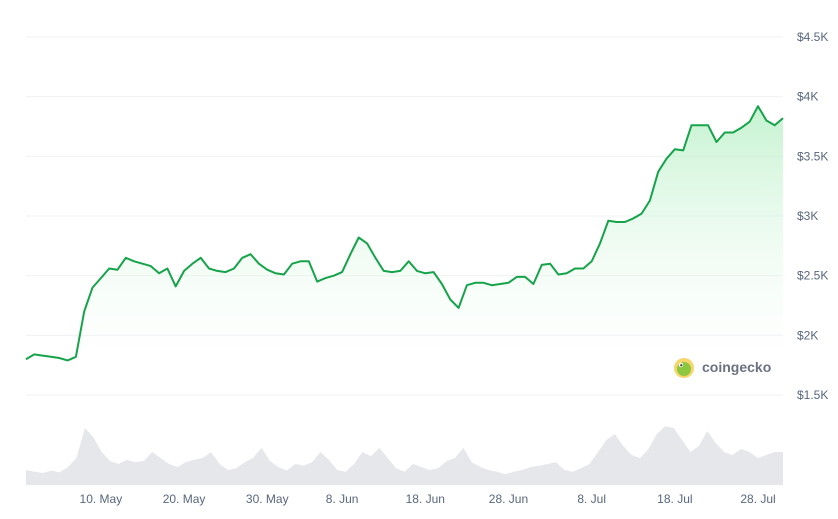  What do you see at coordinates (267, 499) in the screenshot?
I see `x-tick-label: 30. May` at bounding box center [267, 499].